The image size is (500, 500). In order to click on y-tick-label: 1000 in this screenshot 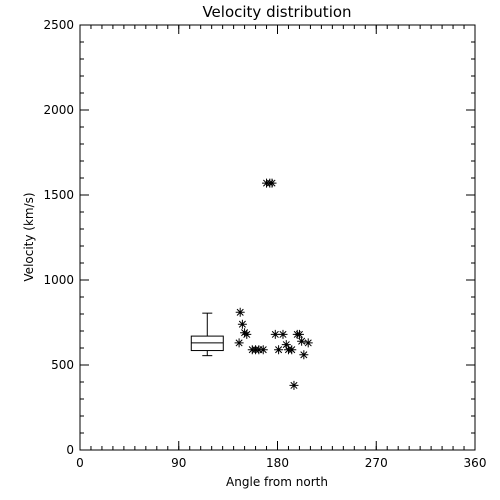, I will do `click(58, 280)`.